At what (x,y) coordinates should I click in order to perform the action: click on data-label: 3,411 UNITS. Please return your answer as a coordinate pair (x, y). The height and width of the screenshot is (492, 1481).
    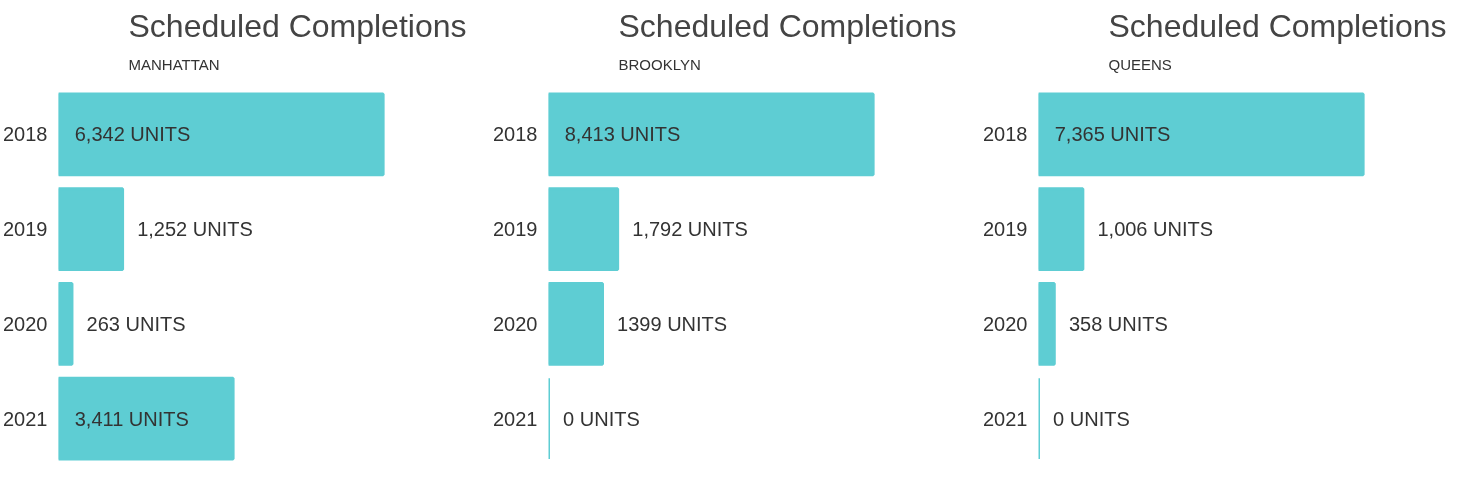
    Looking at the image, I should click on (131, 418).